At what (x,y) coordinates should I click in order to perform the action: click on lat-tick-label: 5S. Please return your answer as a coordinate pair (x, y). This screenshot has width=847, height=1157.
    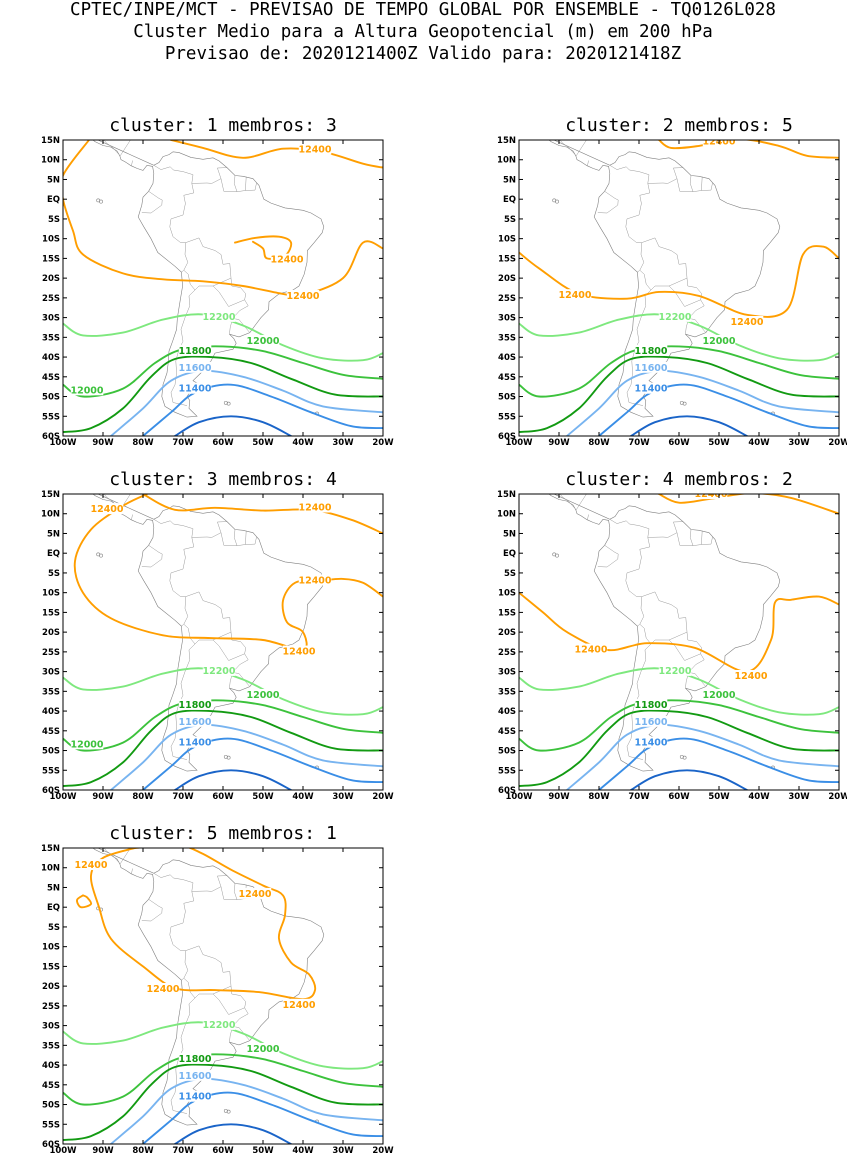
    Looking at the image, I should click on (510, 574).